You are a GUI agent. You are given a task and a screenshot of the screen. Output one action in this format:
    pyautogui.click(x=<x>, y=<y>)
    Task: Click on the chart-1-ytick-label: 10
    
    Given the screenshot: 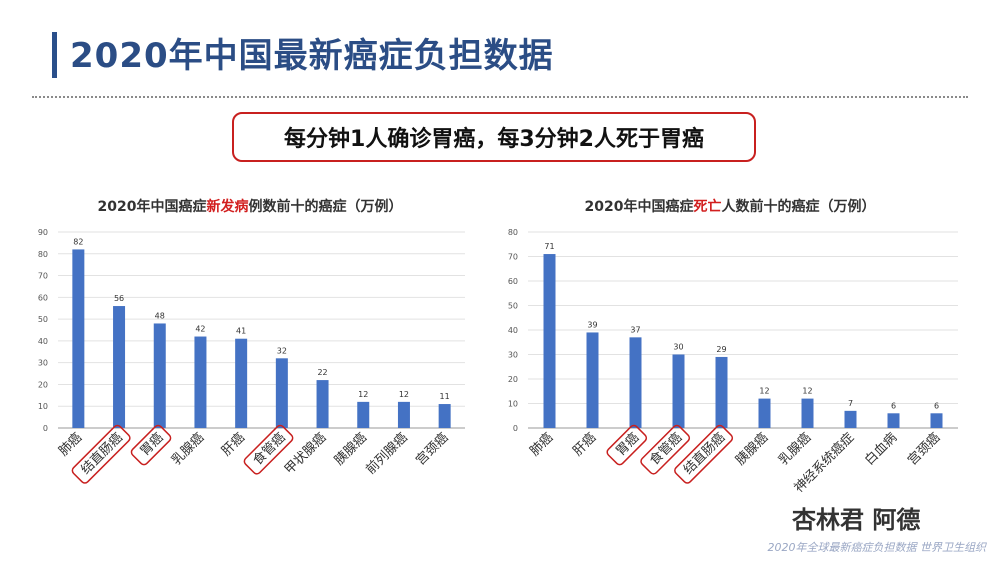 What is the action you would take?
    pyautogui.click(x=43, y=406)
    